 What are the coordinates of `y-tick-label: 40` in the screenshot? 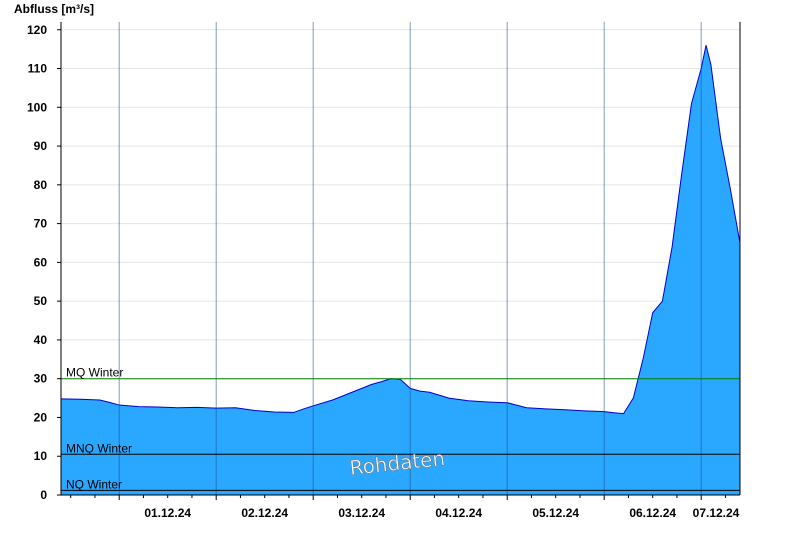 It's located at (41, 340).